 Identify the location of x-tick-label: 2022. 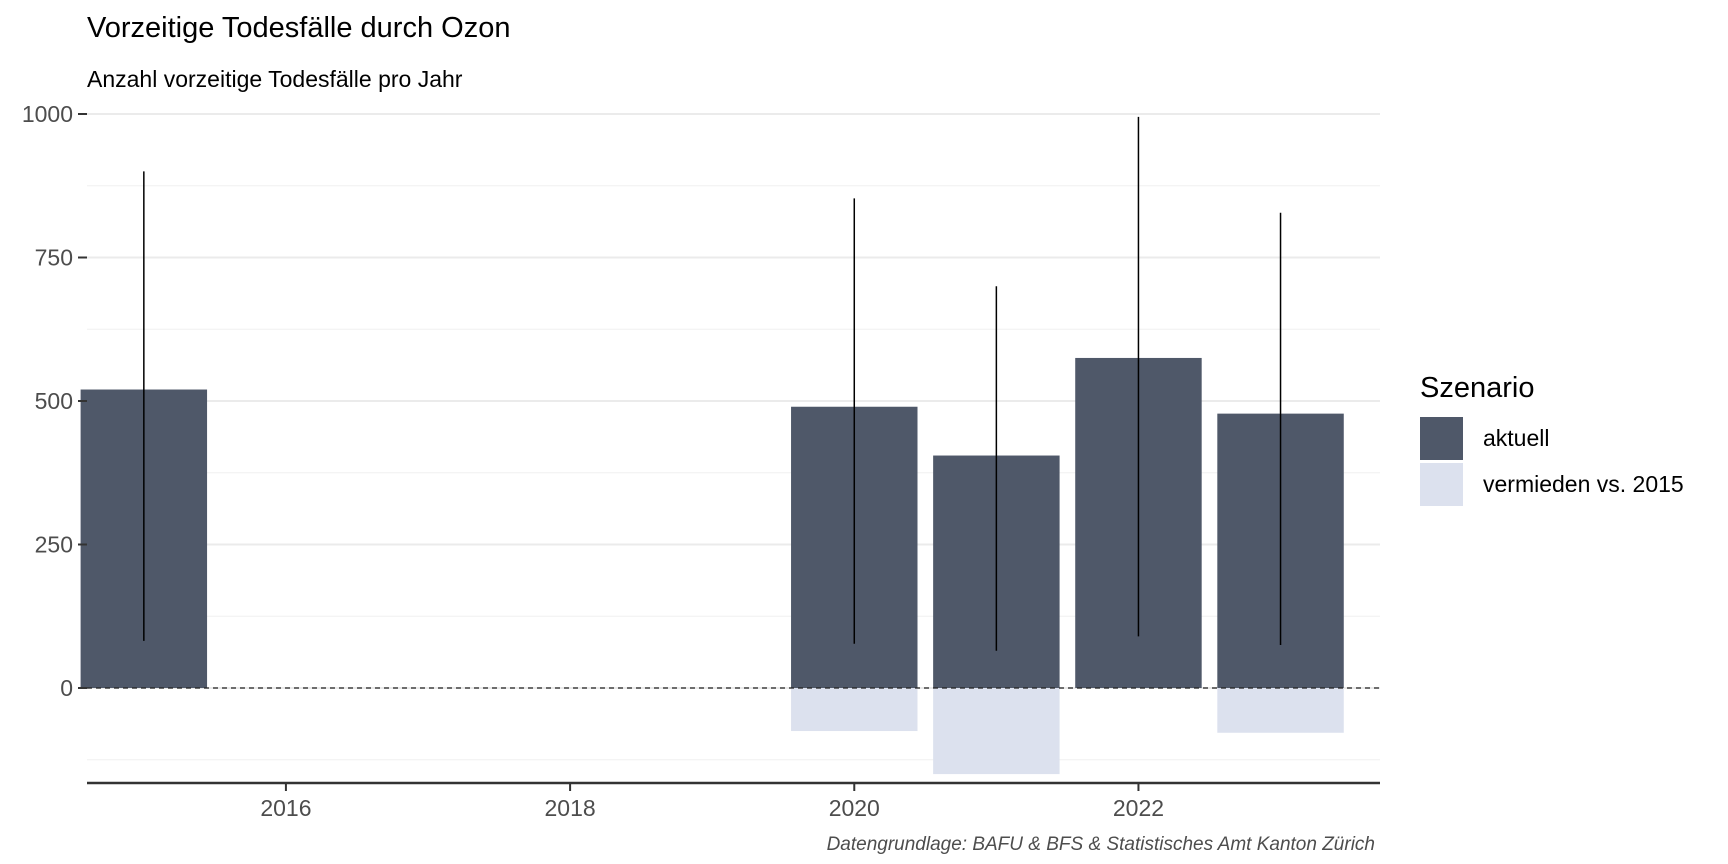
(1138, 808).